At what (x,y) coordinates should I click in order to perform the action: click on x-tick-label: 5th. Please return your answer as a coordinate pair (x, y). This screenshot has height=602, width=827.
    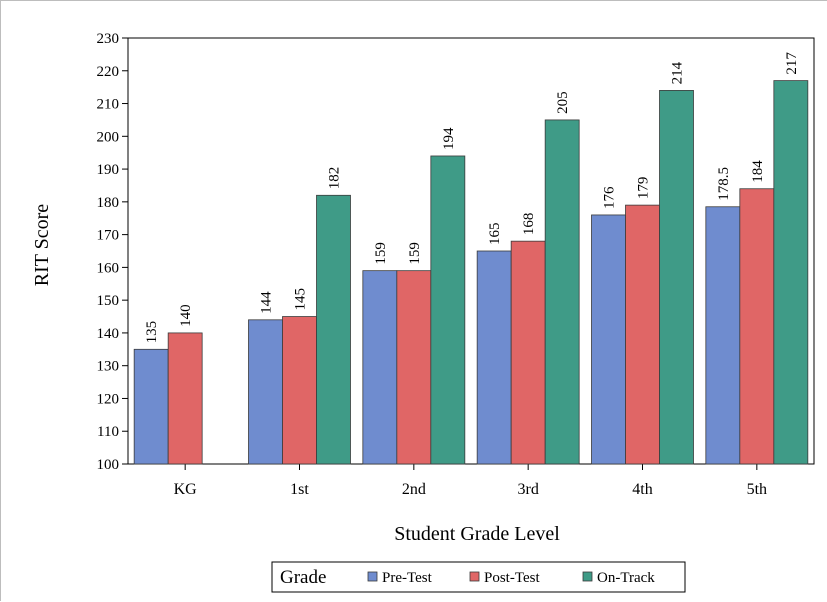
    Looking at the image, I should click on (757, 489).